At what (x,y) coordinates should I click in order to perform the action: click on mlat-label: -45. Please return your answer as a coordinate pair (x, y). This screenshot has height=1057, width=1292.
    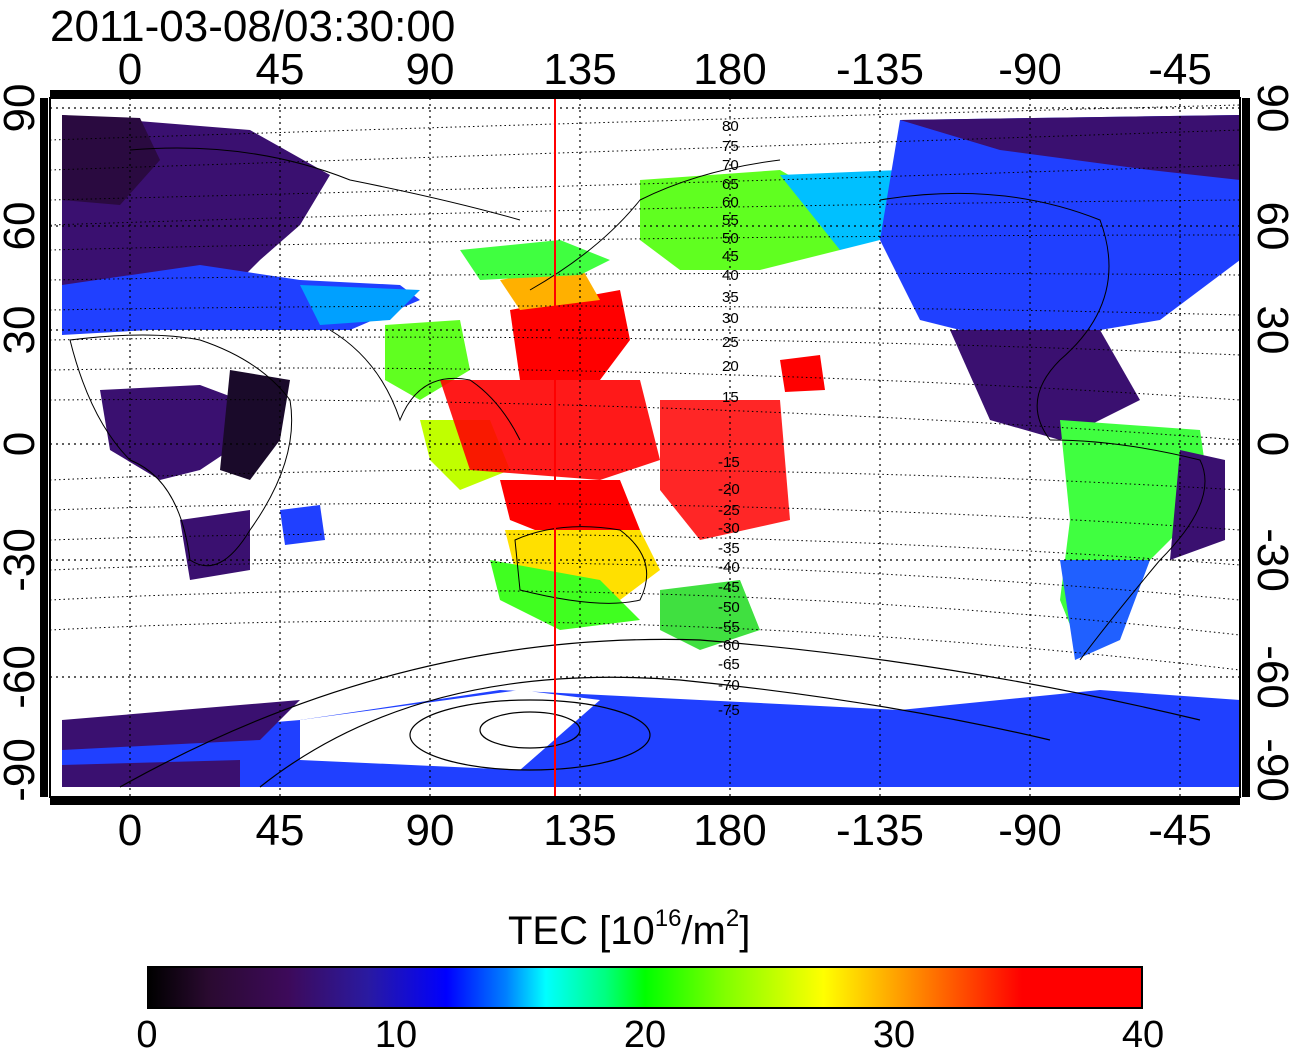
    Looking at the image, I should click on (729, 587).